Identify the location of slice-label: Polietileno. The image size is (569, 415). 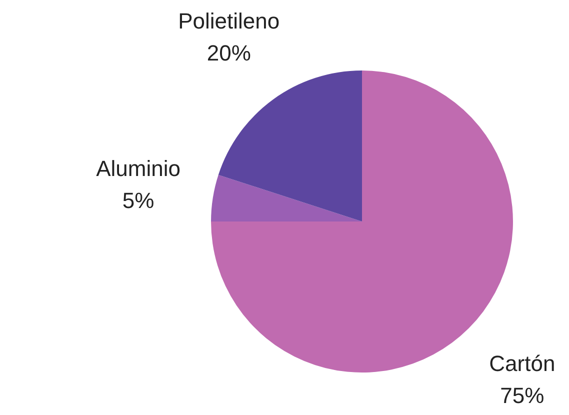
(229, 21).